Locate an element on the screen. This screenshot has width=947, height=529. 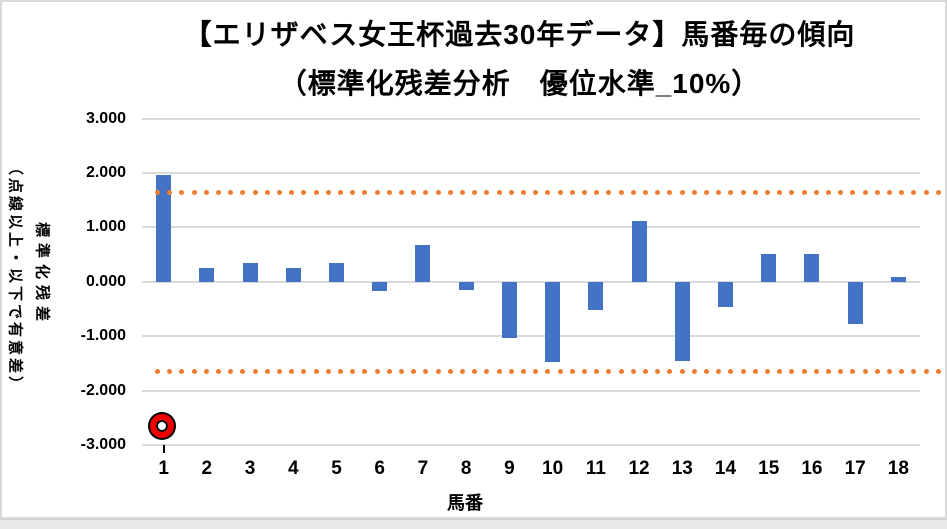
significance-marker is located at coordinates (161, 426).